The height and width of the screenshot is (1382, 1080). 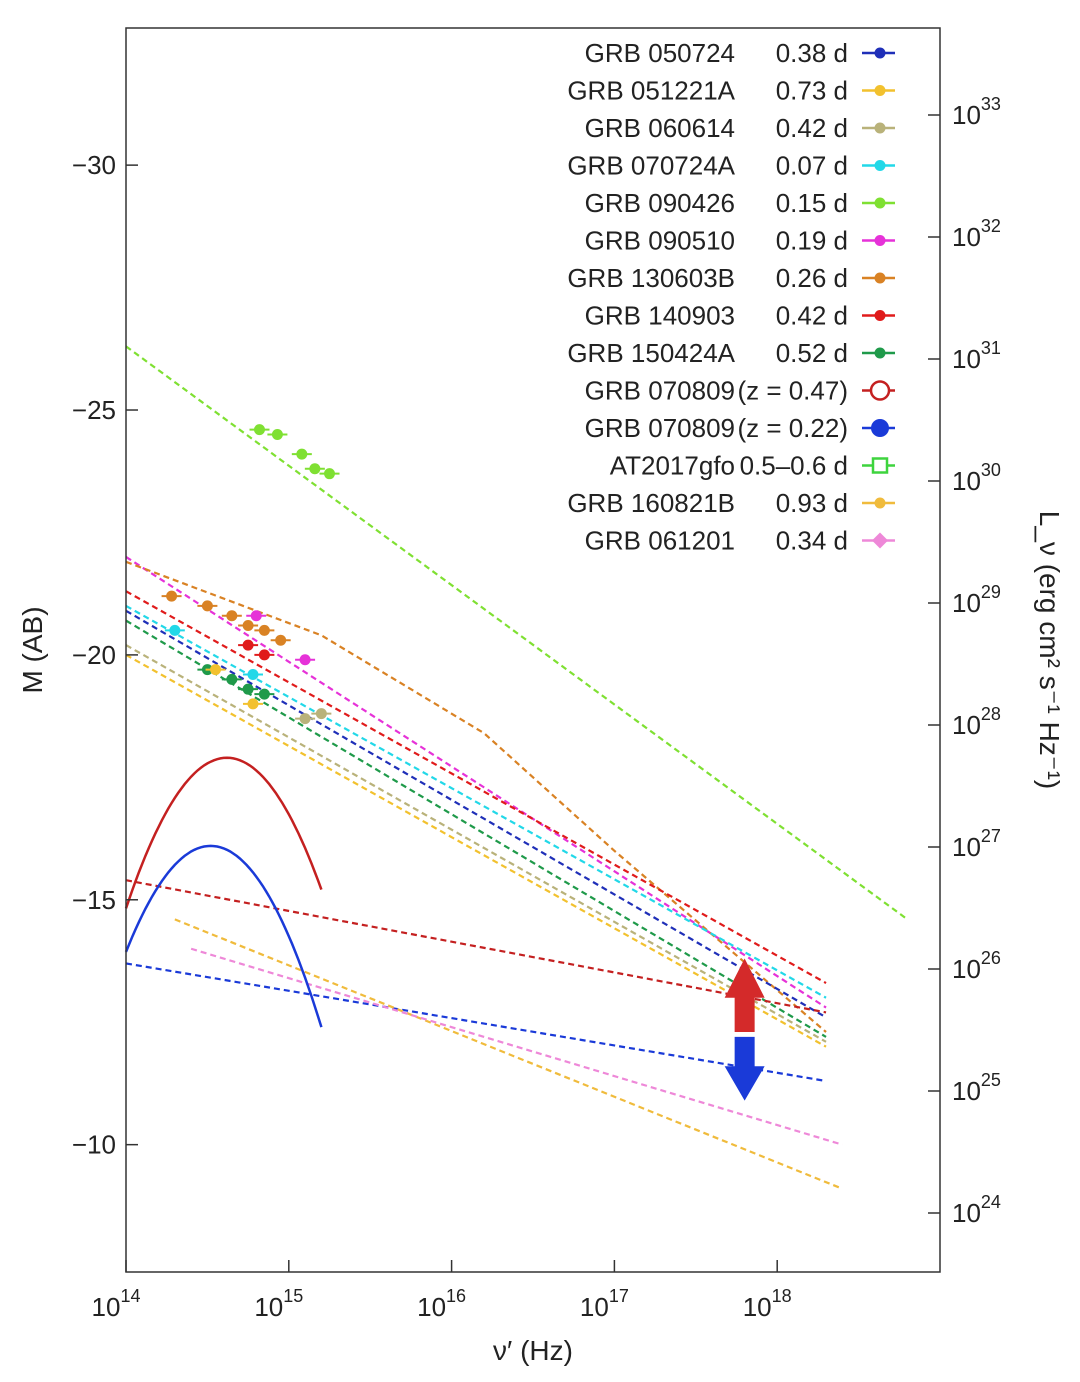 What do you see at coordinates (94, 165) in the screenshot?
I see `y-tick-label: −30` at bounding box center [94, 165].